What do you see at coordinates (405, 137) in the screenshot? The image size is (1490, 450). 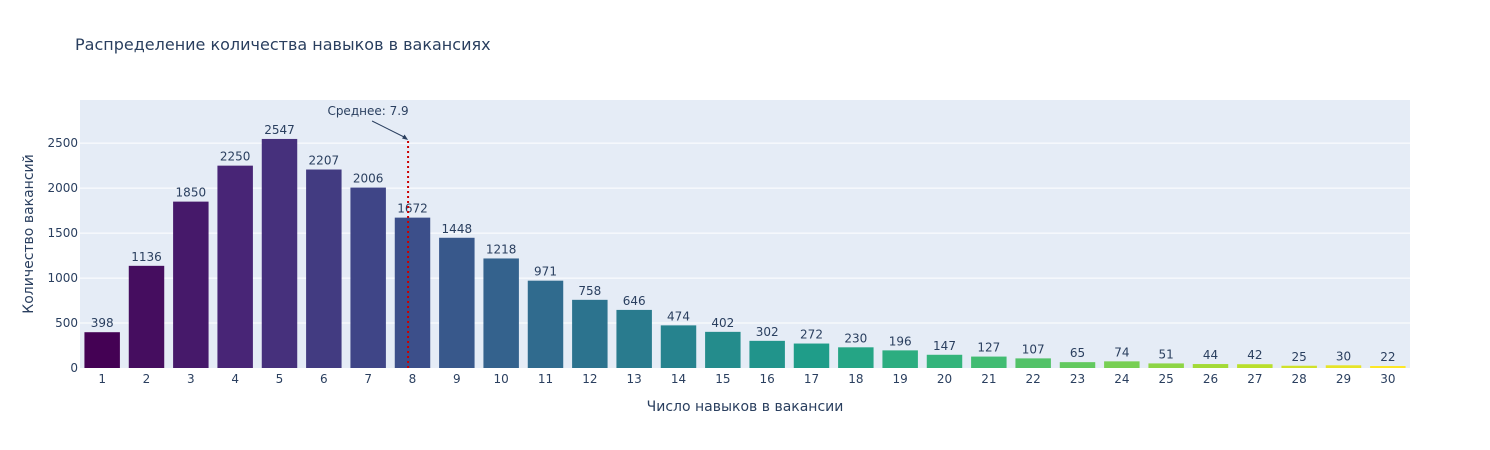 I see `annotation-arrowhead` at bounding box center [405, 137].